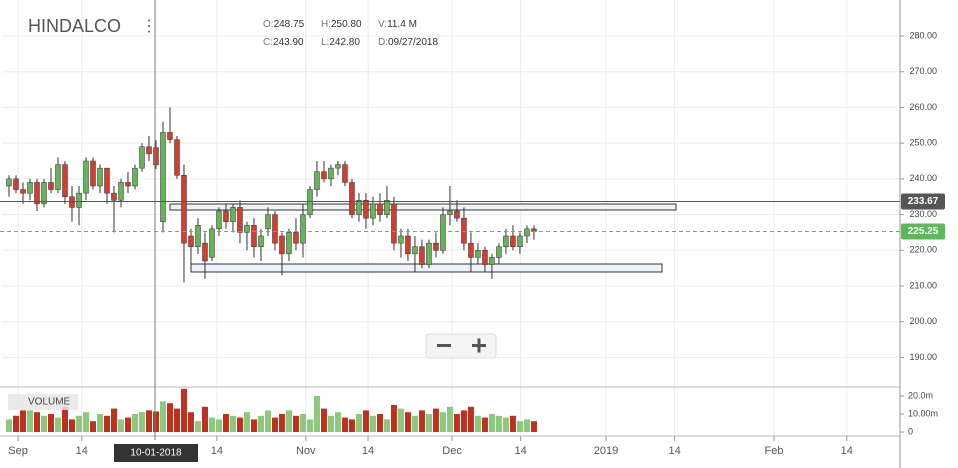  Describe the element at coordinates (49, 402) in the screenshot. I see `volume-label: VOLUME` at that location.